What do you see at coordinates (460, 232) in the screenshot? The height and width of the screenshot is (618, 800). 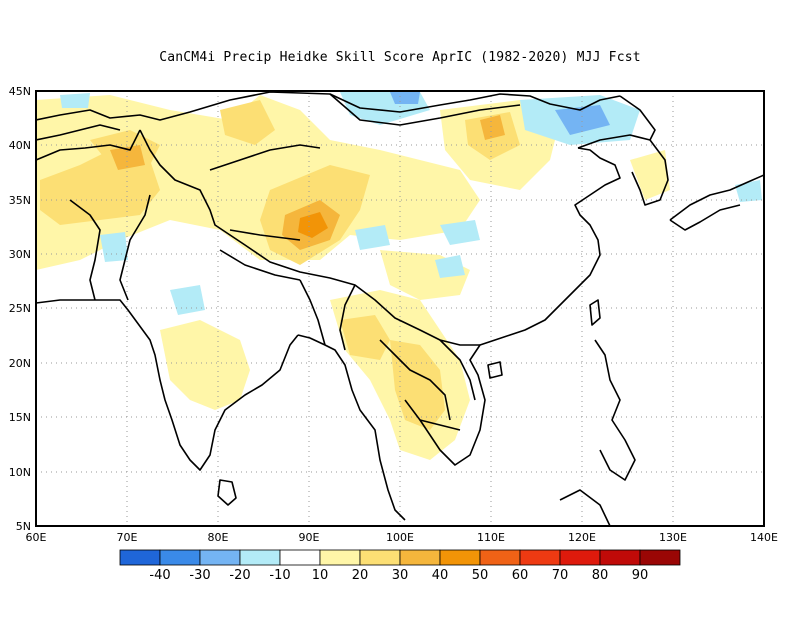 I see `region-central-china-blue` at bounding box center [460, 232].